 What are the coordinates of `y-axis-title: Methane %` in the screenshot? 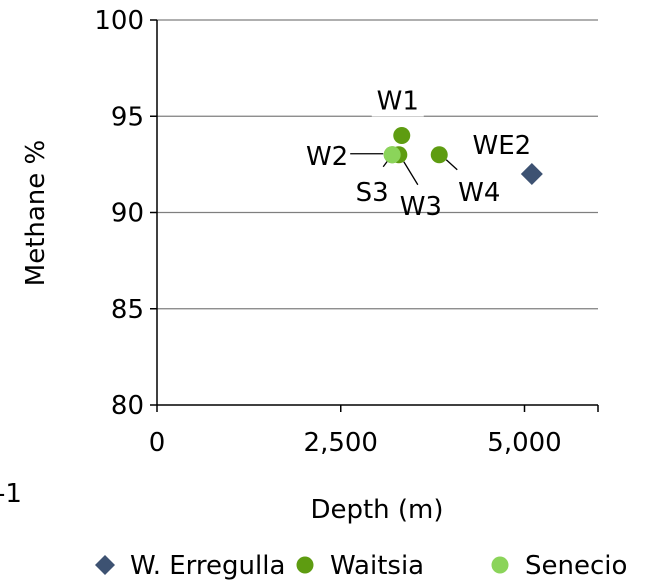 It's located at (36, 213).